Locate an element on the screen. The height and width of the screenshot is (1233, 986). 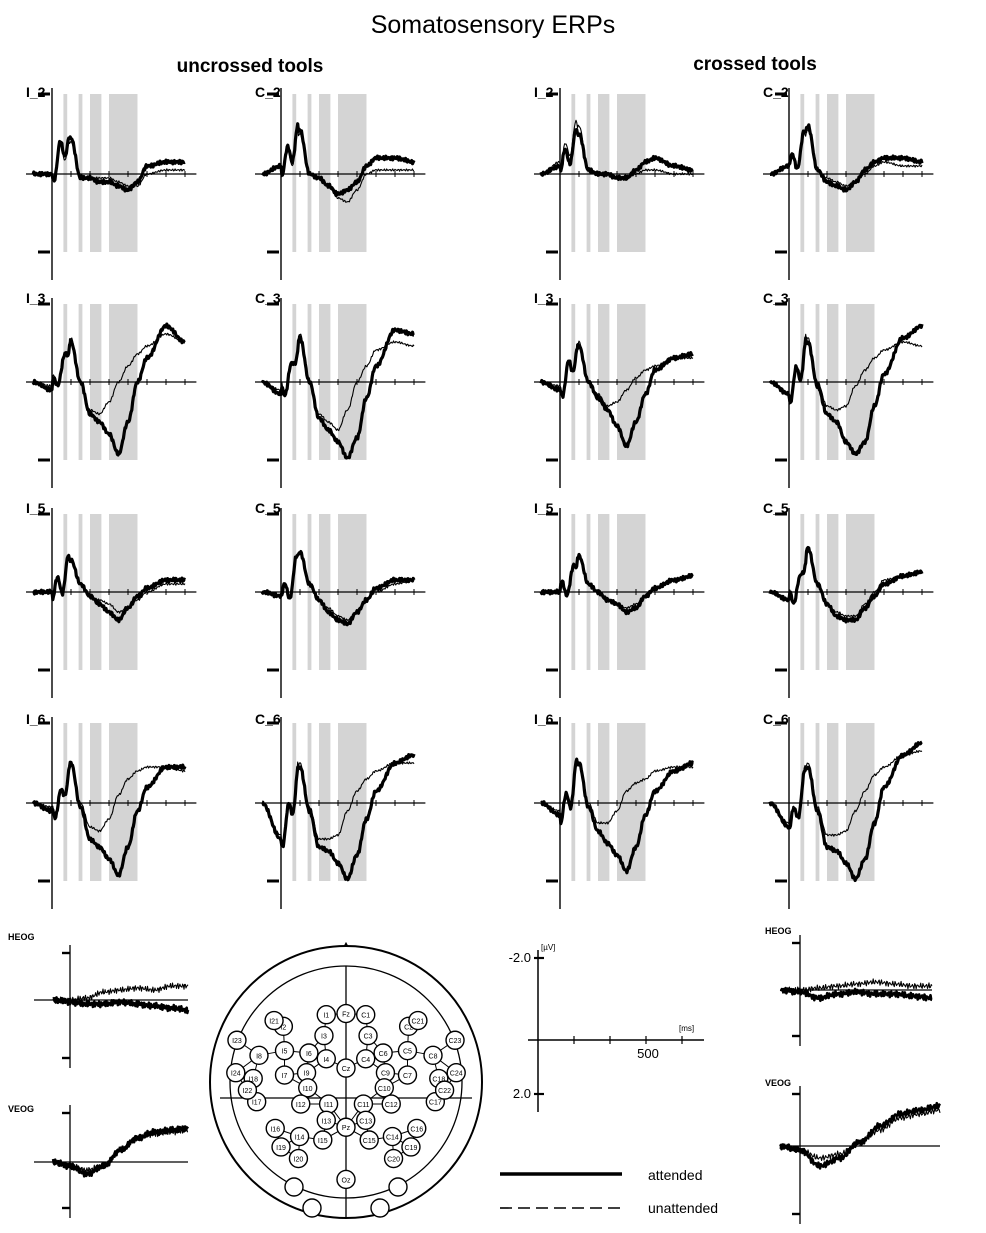
electrode-pz is located at coordinates (346, 1127).